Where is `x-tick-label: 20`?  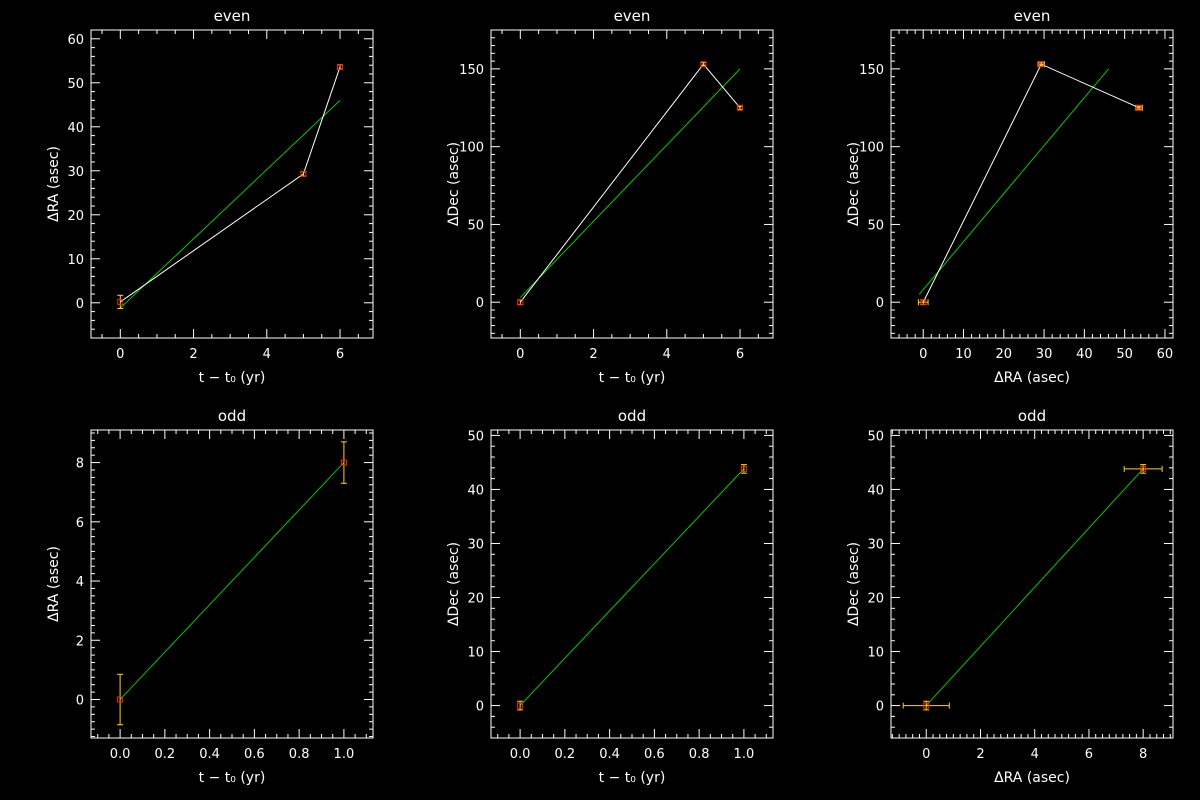
x-tick-label: 20 is located at coordinates (1004, 354).